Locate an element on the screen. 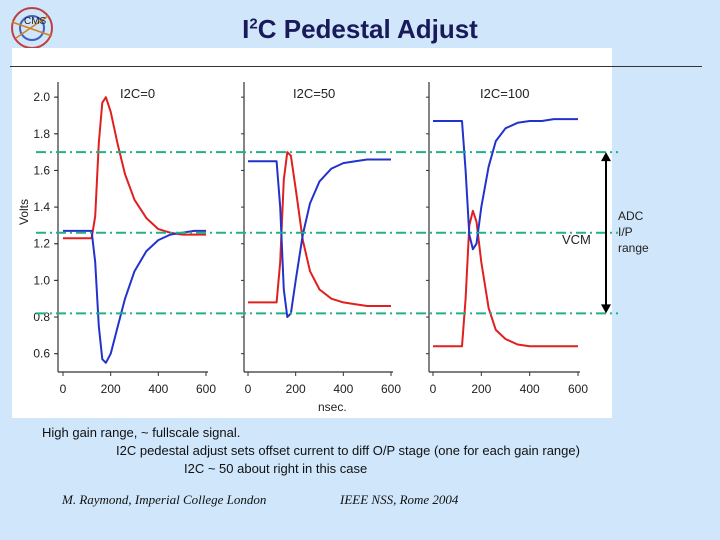 The width and height of the screenshot is (720, 540). adc-range-line-3: range is located at coordinates (633, 248).